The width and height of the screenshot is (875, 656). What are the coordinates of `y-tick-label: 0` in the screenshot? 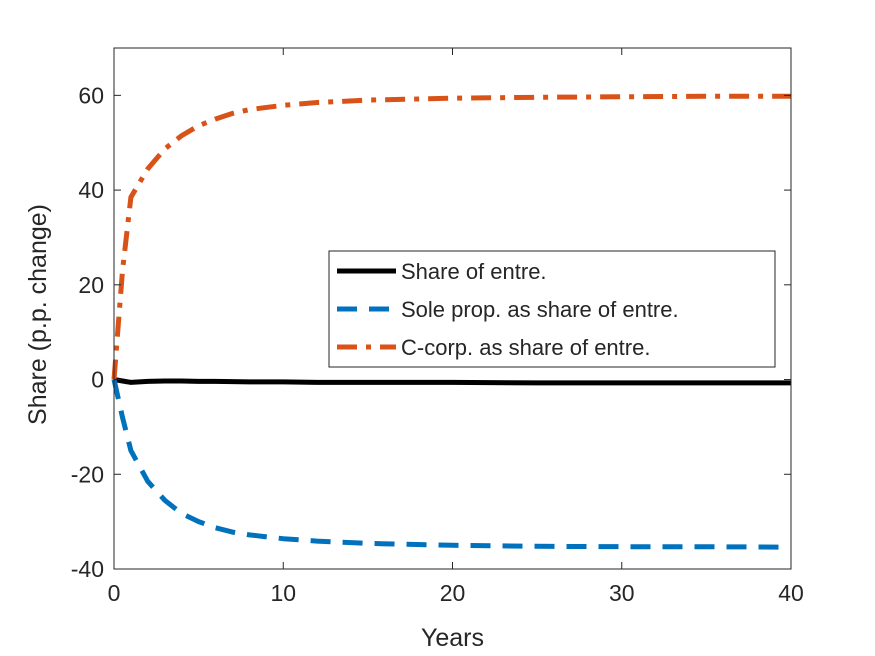 It's located at (97, 380).